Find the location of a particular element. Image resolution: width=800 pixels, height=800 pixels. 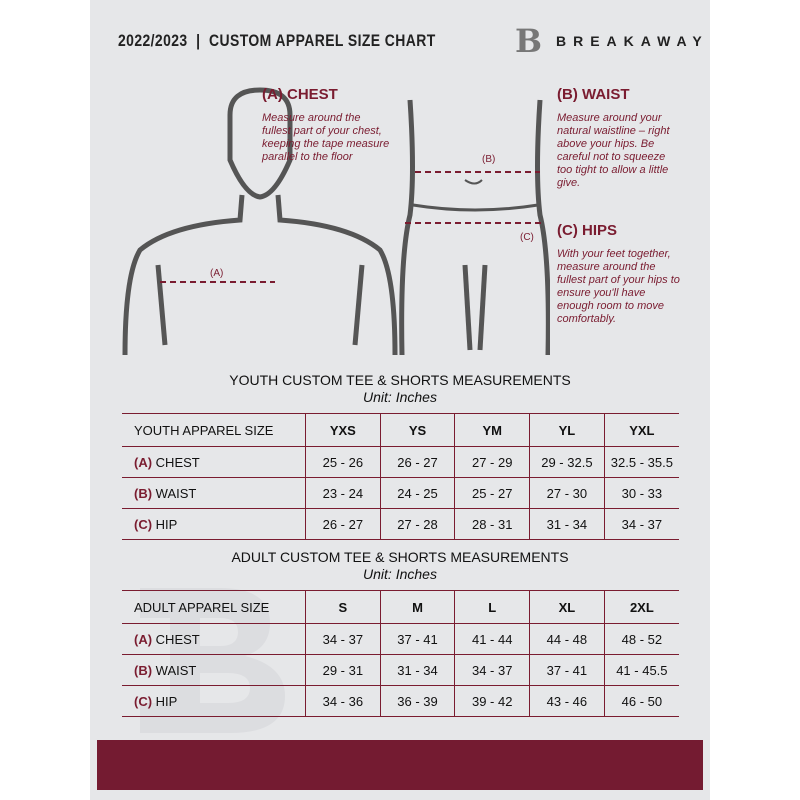

cell: 48 - 52 is located at coordinates (641, 639).